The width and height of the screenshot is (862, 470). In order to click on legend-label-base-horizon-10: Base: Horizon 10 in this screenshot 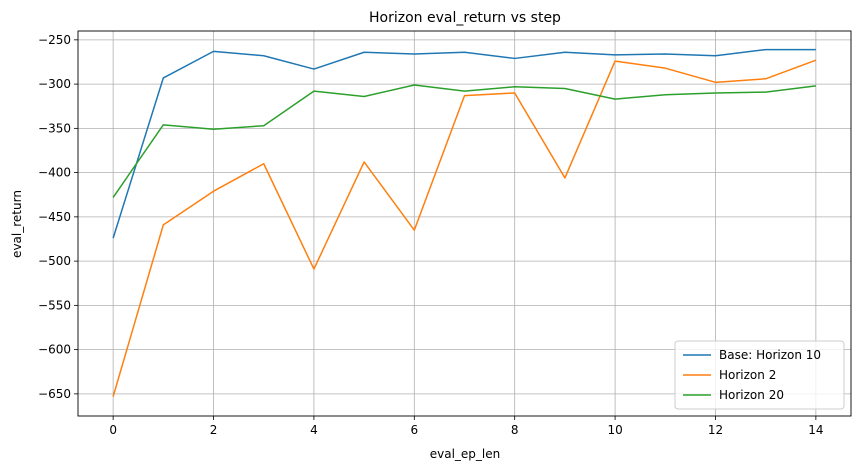, I will do `click(770, 355)`.